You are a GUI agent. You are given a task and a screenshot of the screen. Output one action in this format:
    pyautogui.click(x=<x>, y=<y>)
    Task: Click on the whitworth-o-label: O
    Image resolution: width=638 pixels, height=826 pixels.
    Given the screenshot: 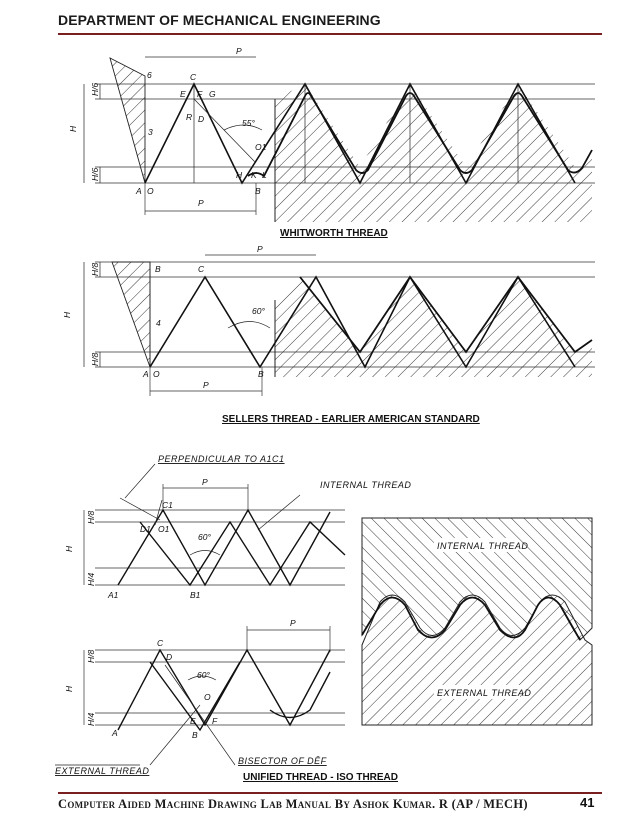 What is the action you would take?
    pyautogui.click(x=150, y=191)
    